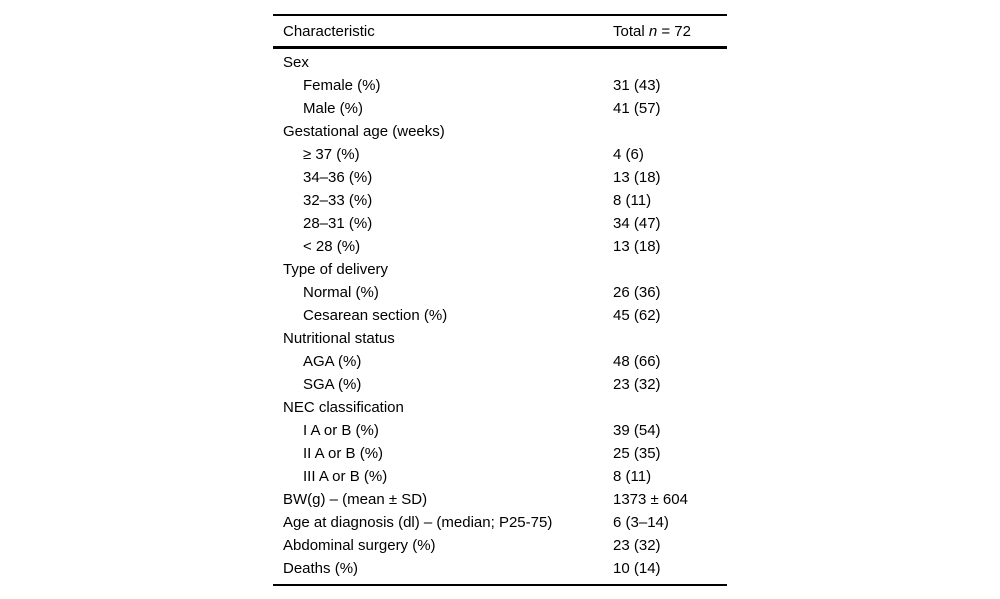 The height and width of the screenshot is (599, 1000). Describe the element at coordinates (338, 223) in the screenshot. I see `row-label: 28–31 (%)` at that location.